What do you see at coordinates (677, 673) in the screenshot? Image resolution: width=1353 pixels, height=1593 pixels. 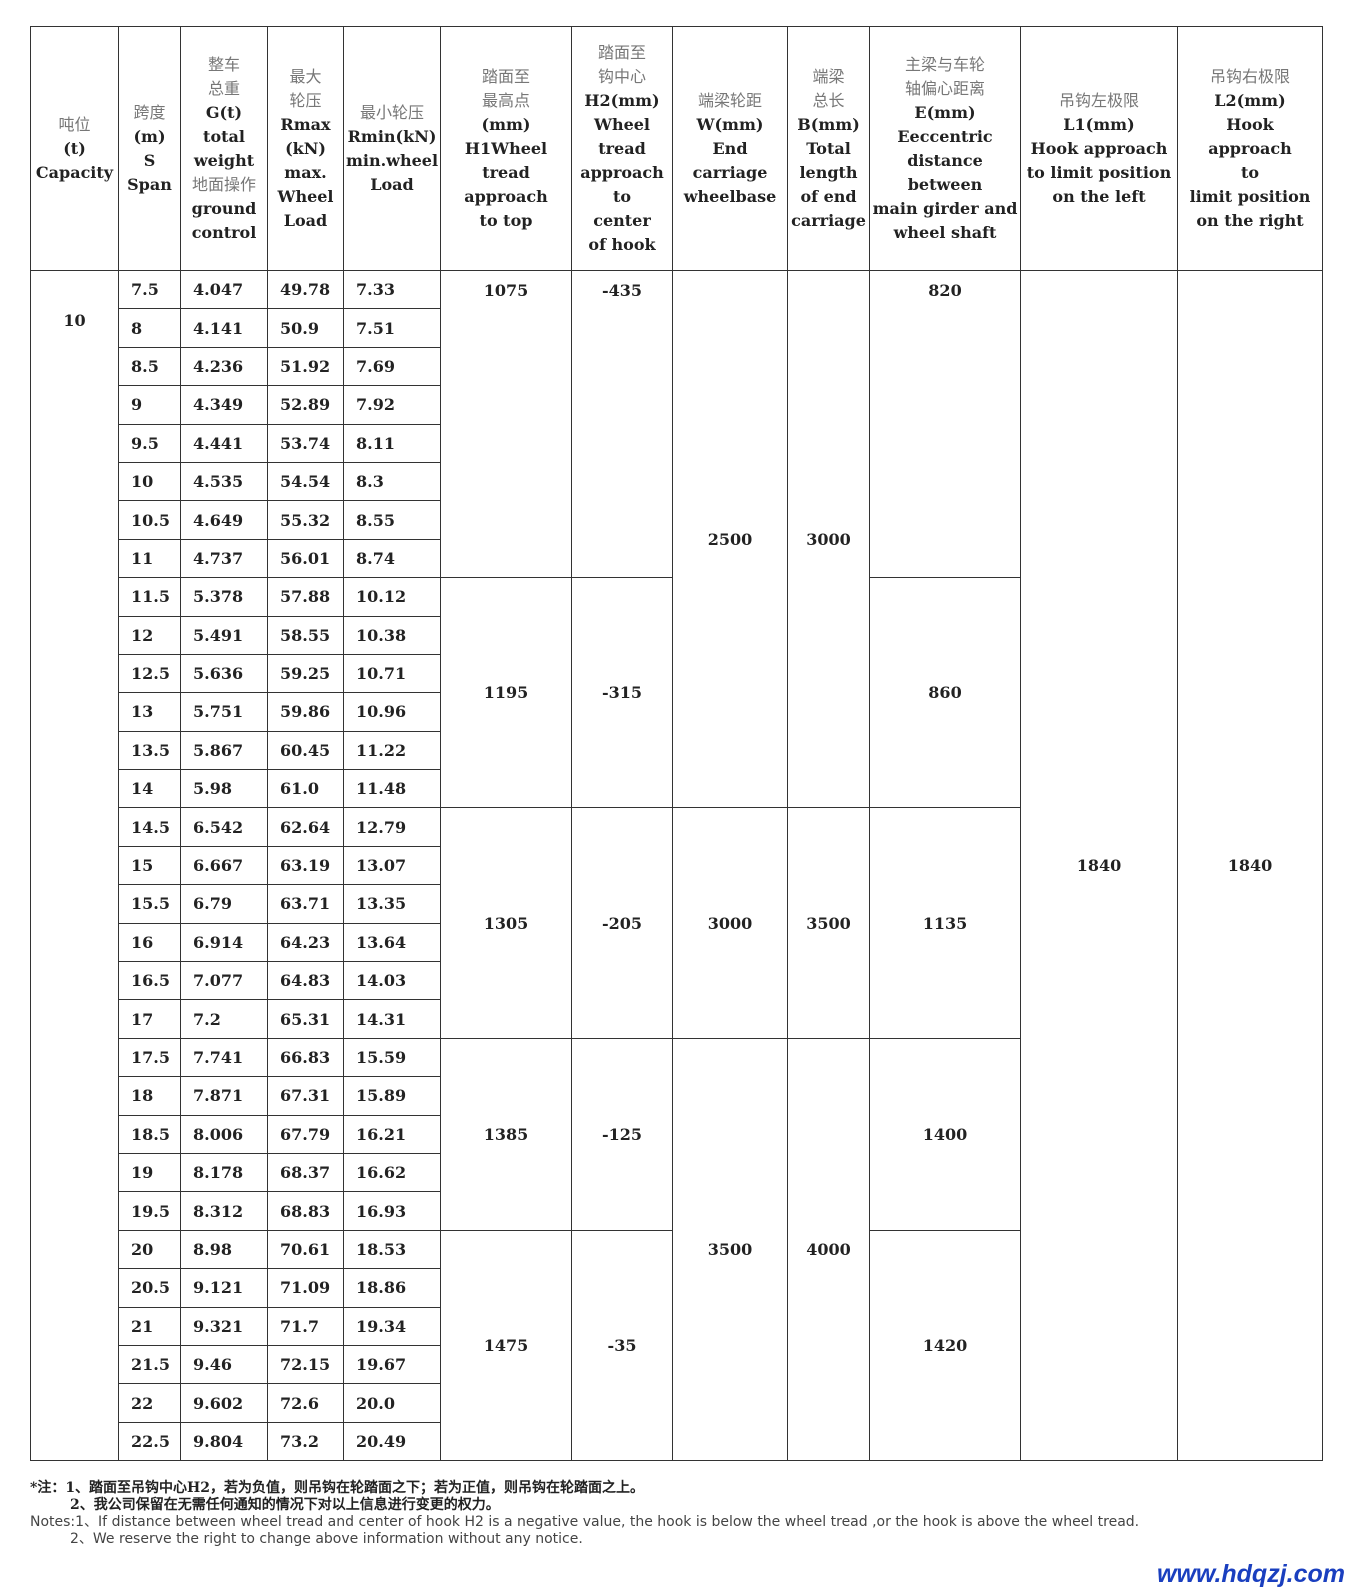 I see `table-row: 12.5 5.636 59.25 10.71` at bounding box center [677, 673].